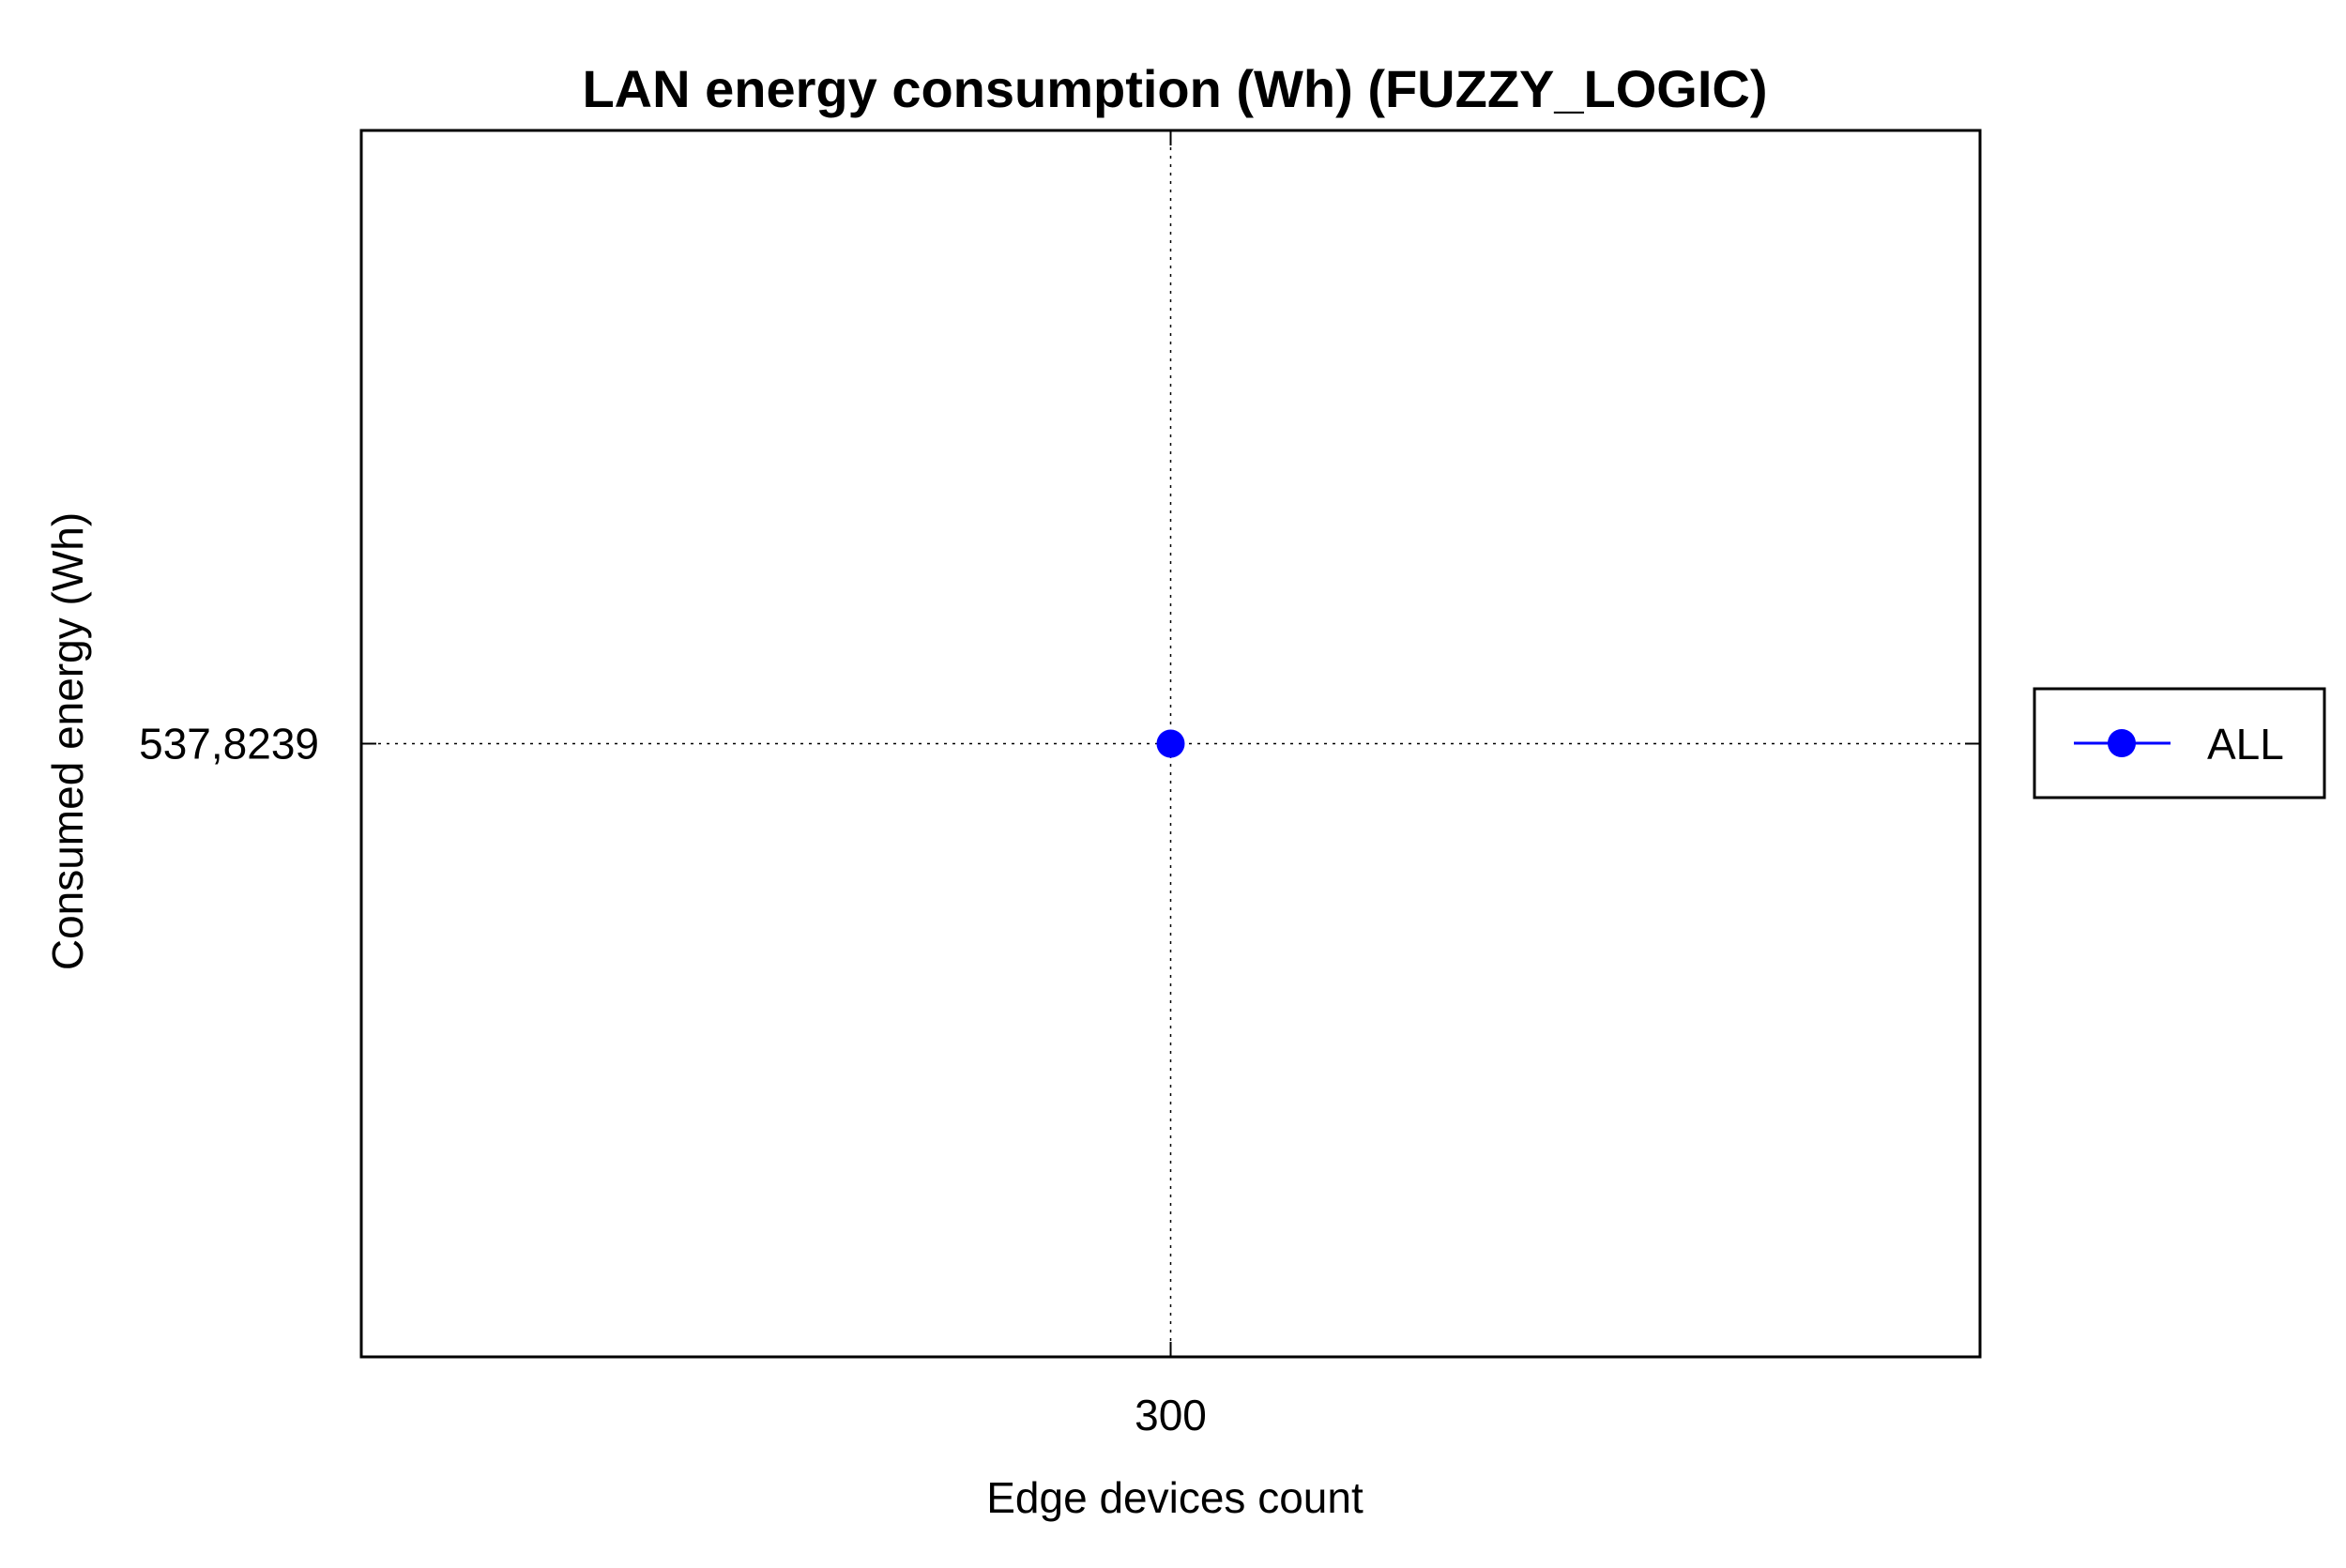 This screenshot has width=2346, height=1568. What do you see at coordinates (2180, 743) in the screenshot?
I see `legend: ALL` at bounding box center [2180, 743].